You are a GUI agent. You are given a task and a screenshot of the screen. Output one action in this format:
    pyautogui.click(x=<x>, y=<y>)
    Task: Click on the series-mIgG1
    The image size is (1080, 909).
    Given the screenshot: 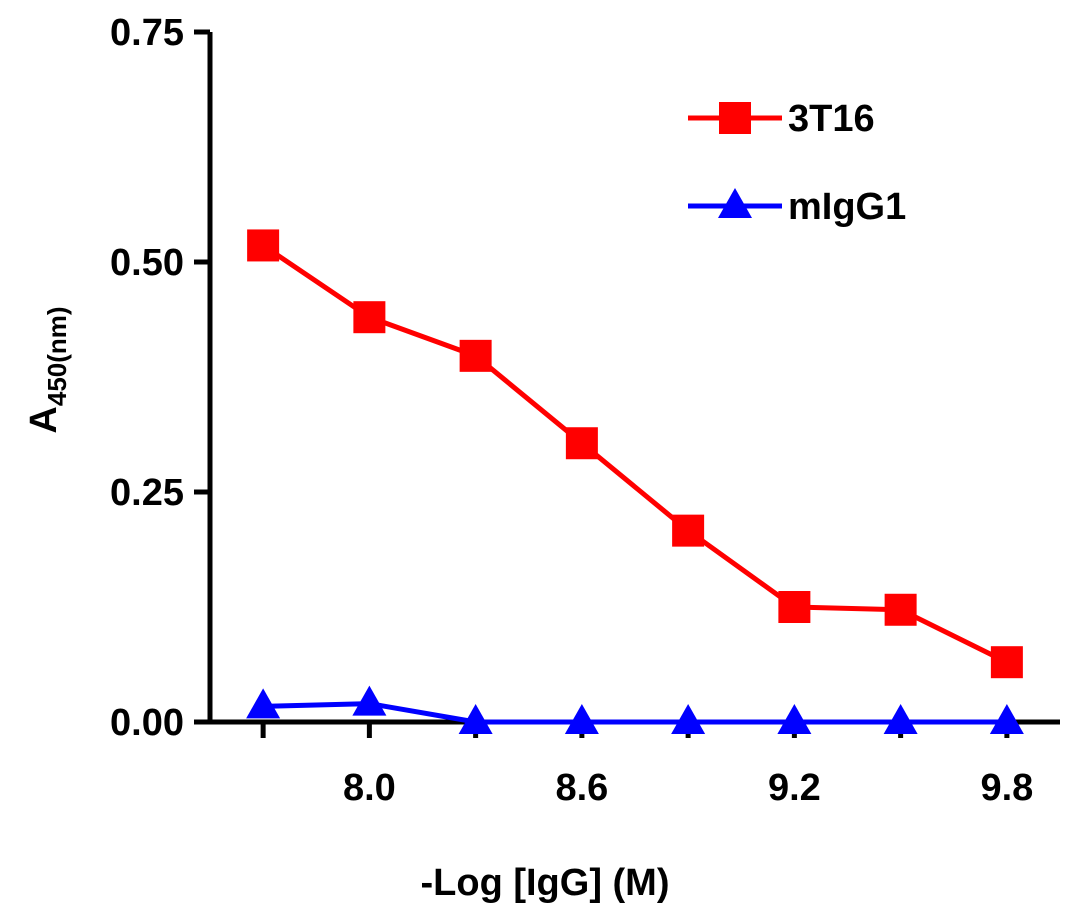 What is the action you would take?
    pyautogui.click(x=635, y=709)
    